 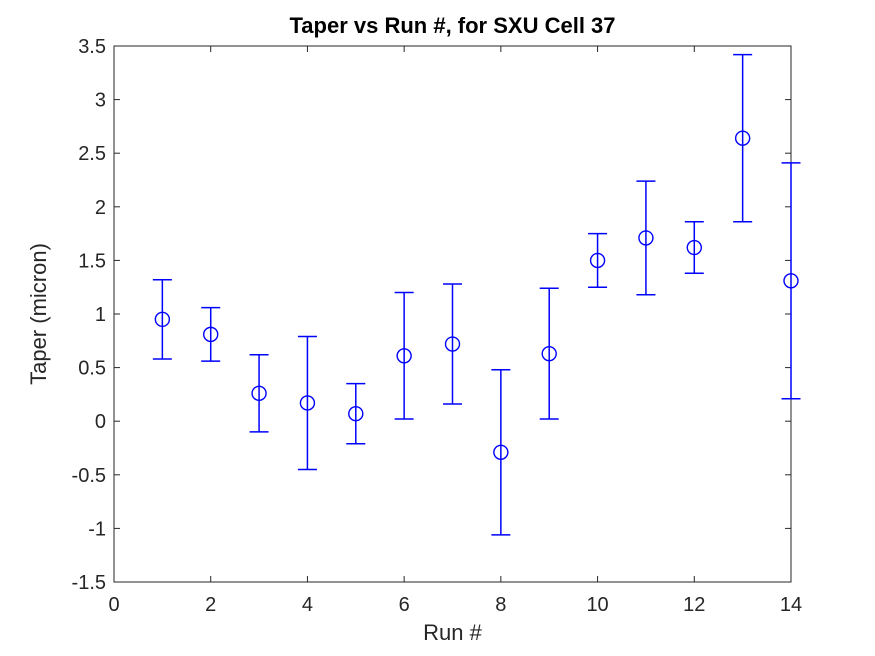 What do you see at coordinates (113, 605) in the screenshot?
I see `x-tick-label: 0` at bounding box center [113, 605].